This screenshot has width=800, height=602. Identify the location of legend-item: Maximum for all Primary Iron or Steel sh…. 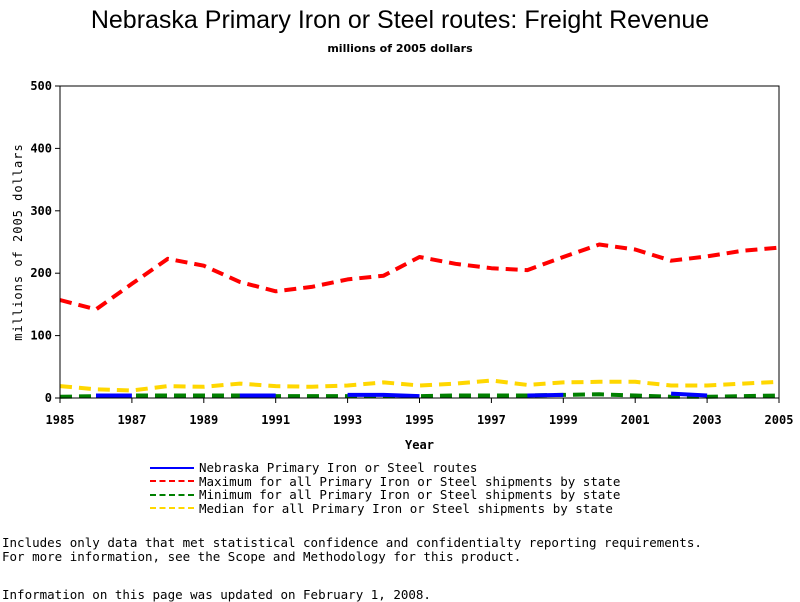
(385, 481).